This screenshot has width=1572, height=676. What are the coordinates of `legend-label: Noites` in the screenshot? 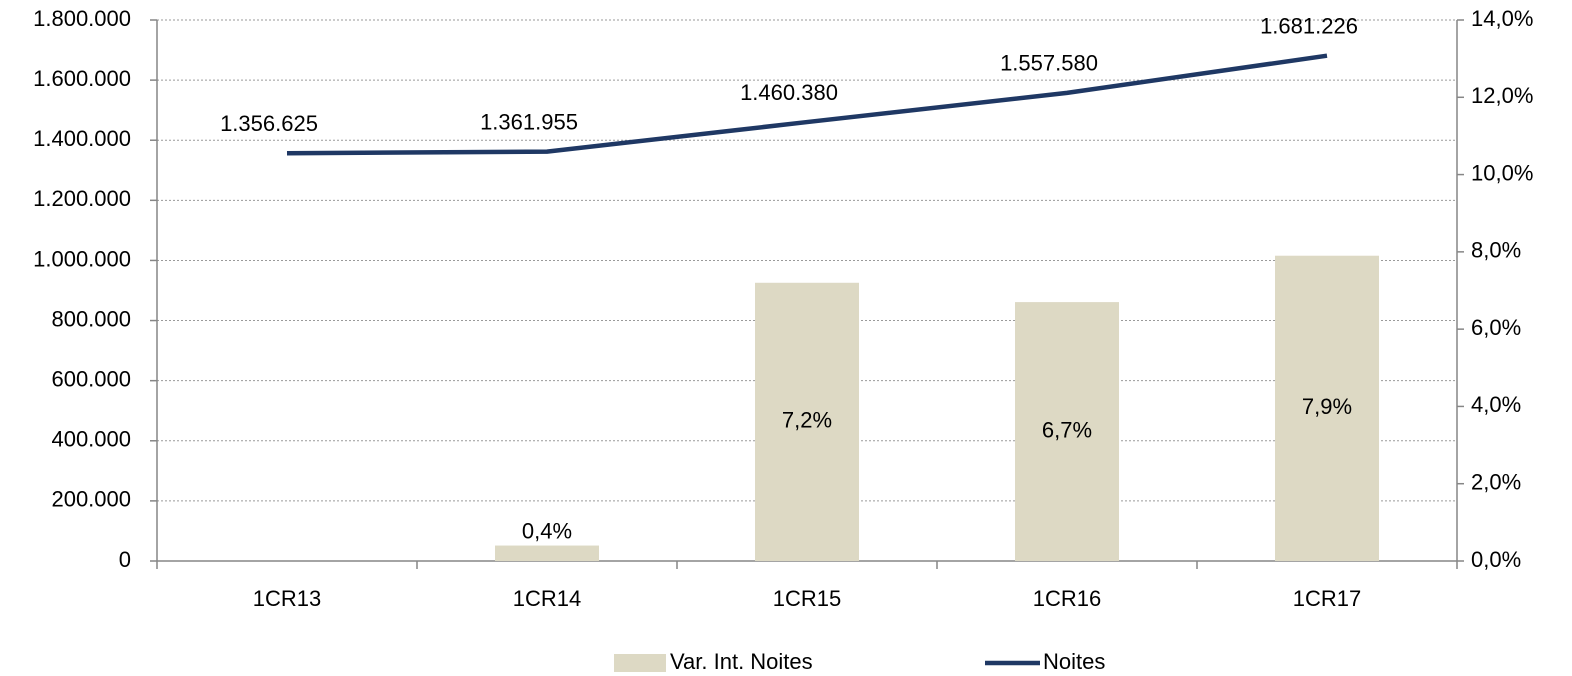 It's located at (1074, 661).